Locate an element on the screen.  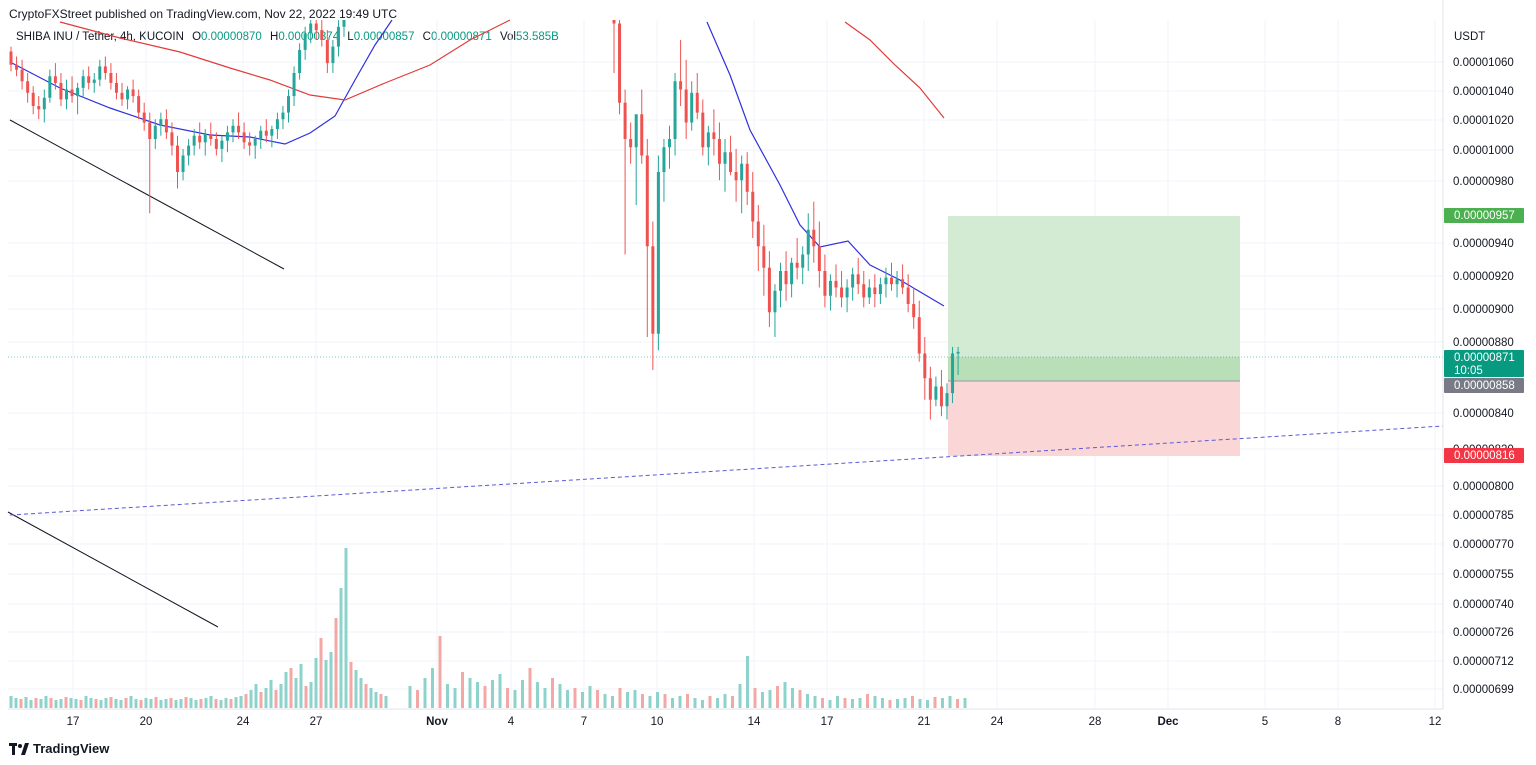
trendline-lower is located at coordinates (113, 569).